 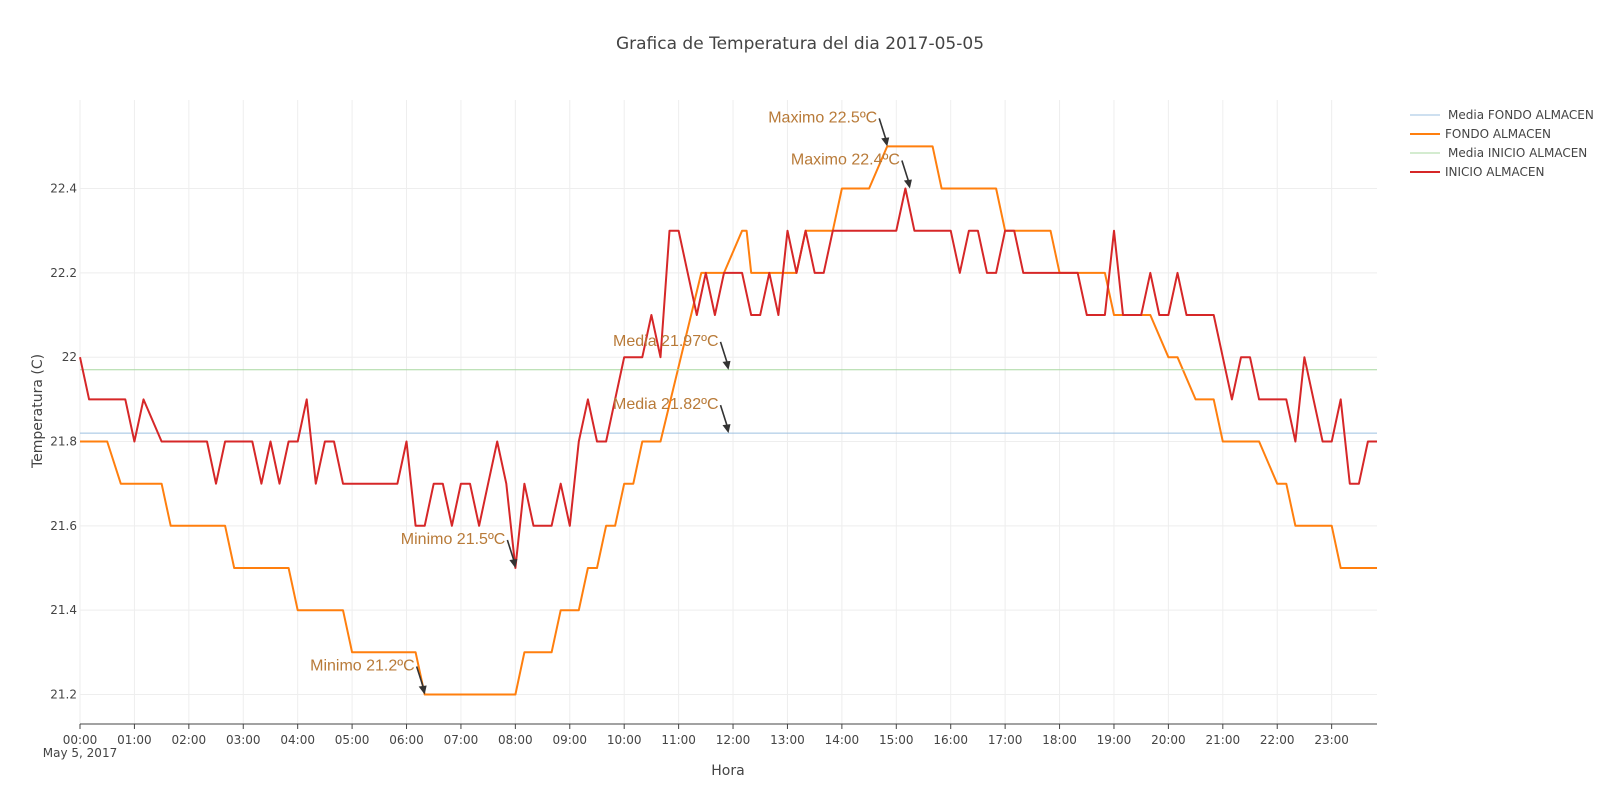 I want to click on annotation: Media 21.97ºC, so click(x=672, y=351).